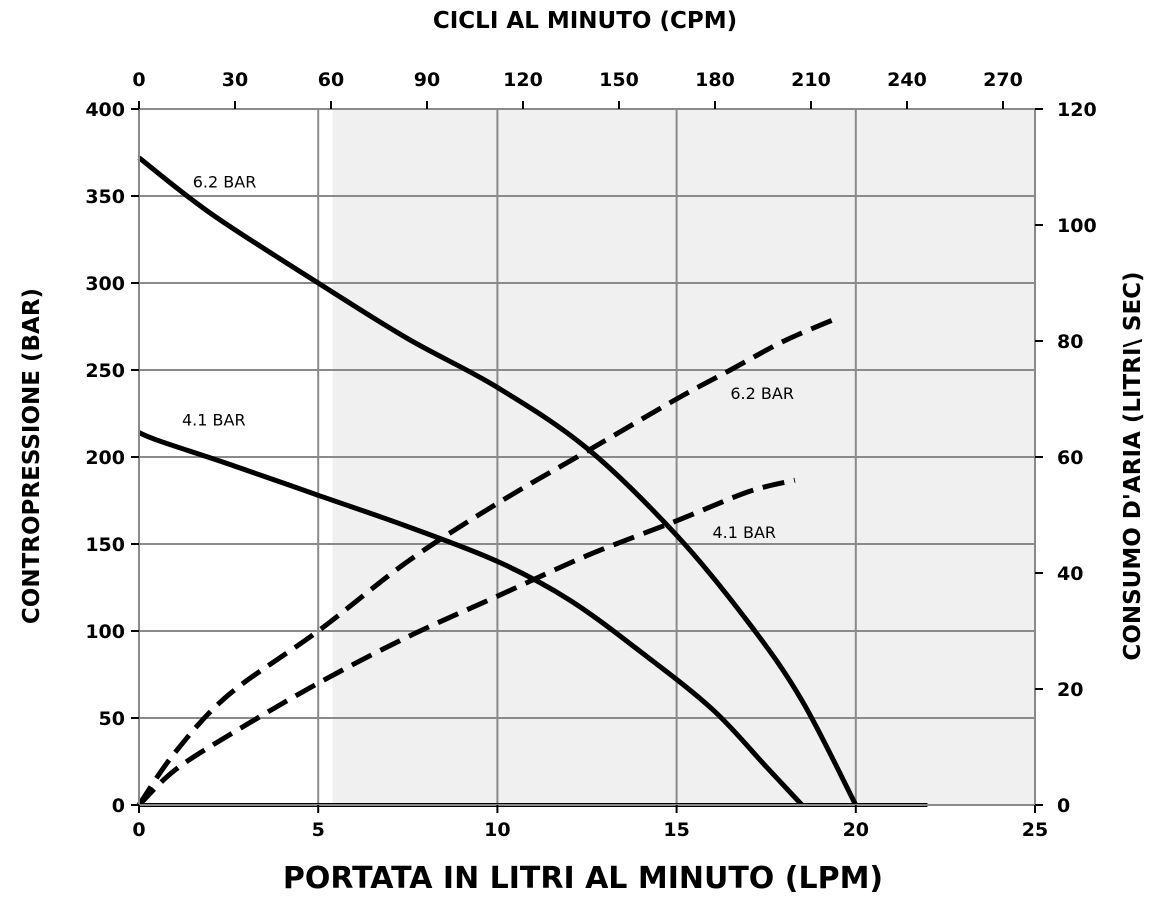  Describe the element at coordinates (105, 545) in the screenshot. I see `left-tick-label: 150` at that location.